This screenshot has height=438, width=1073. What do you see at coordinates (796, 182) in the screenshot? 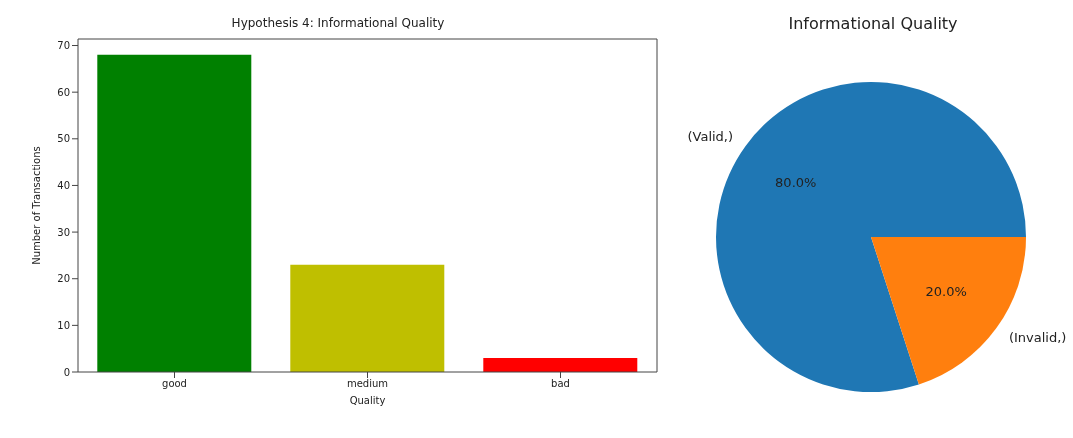
I see `data-label: 80.0%` at bounding box center [796, 182].